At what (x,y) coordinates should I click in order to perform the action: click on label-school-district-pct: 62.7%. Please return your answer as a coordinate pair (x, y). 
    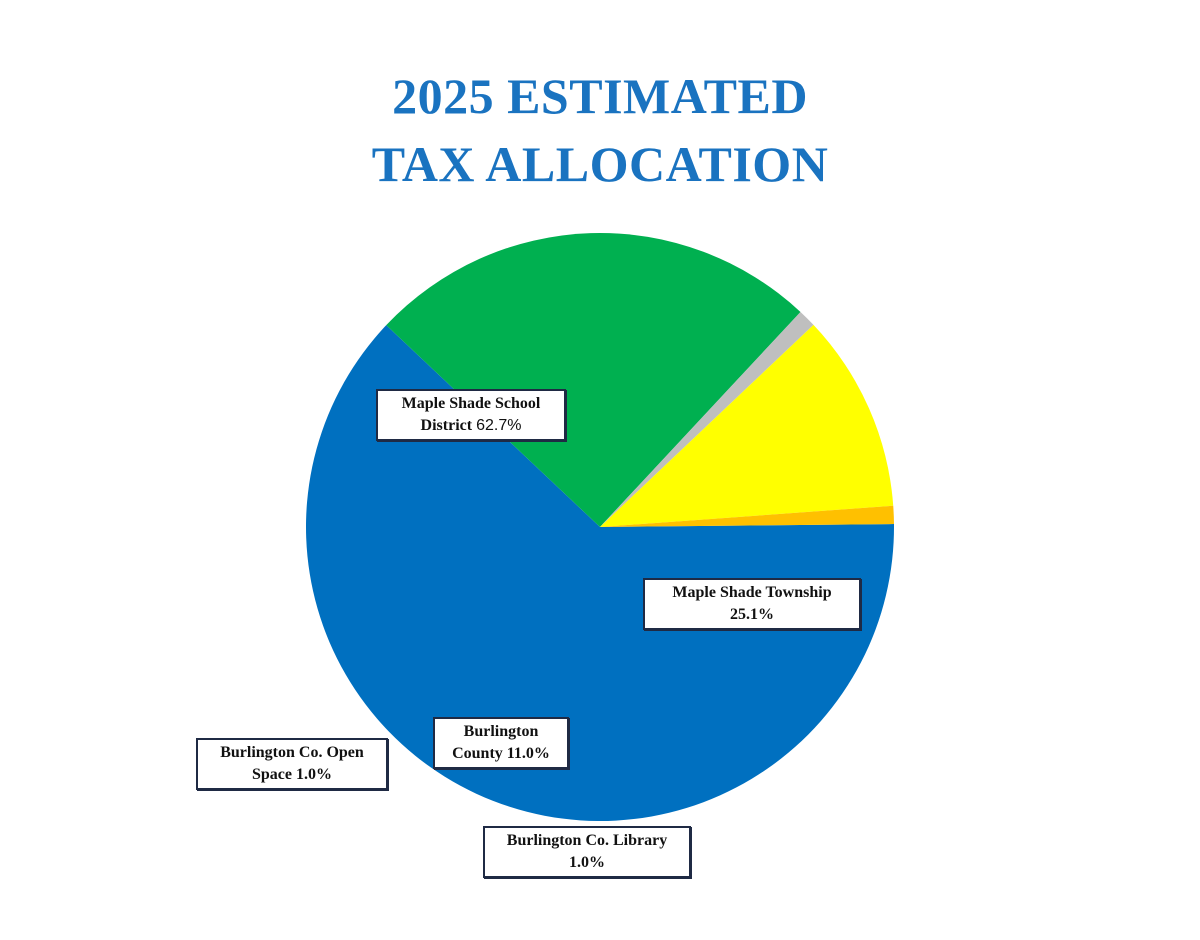
    Looking at the image, I should click on (499, 425).